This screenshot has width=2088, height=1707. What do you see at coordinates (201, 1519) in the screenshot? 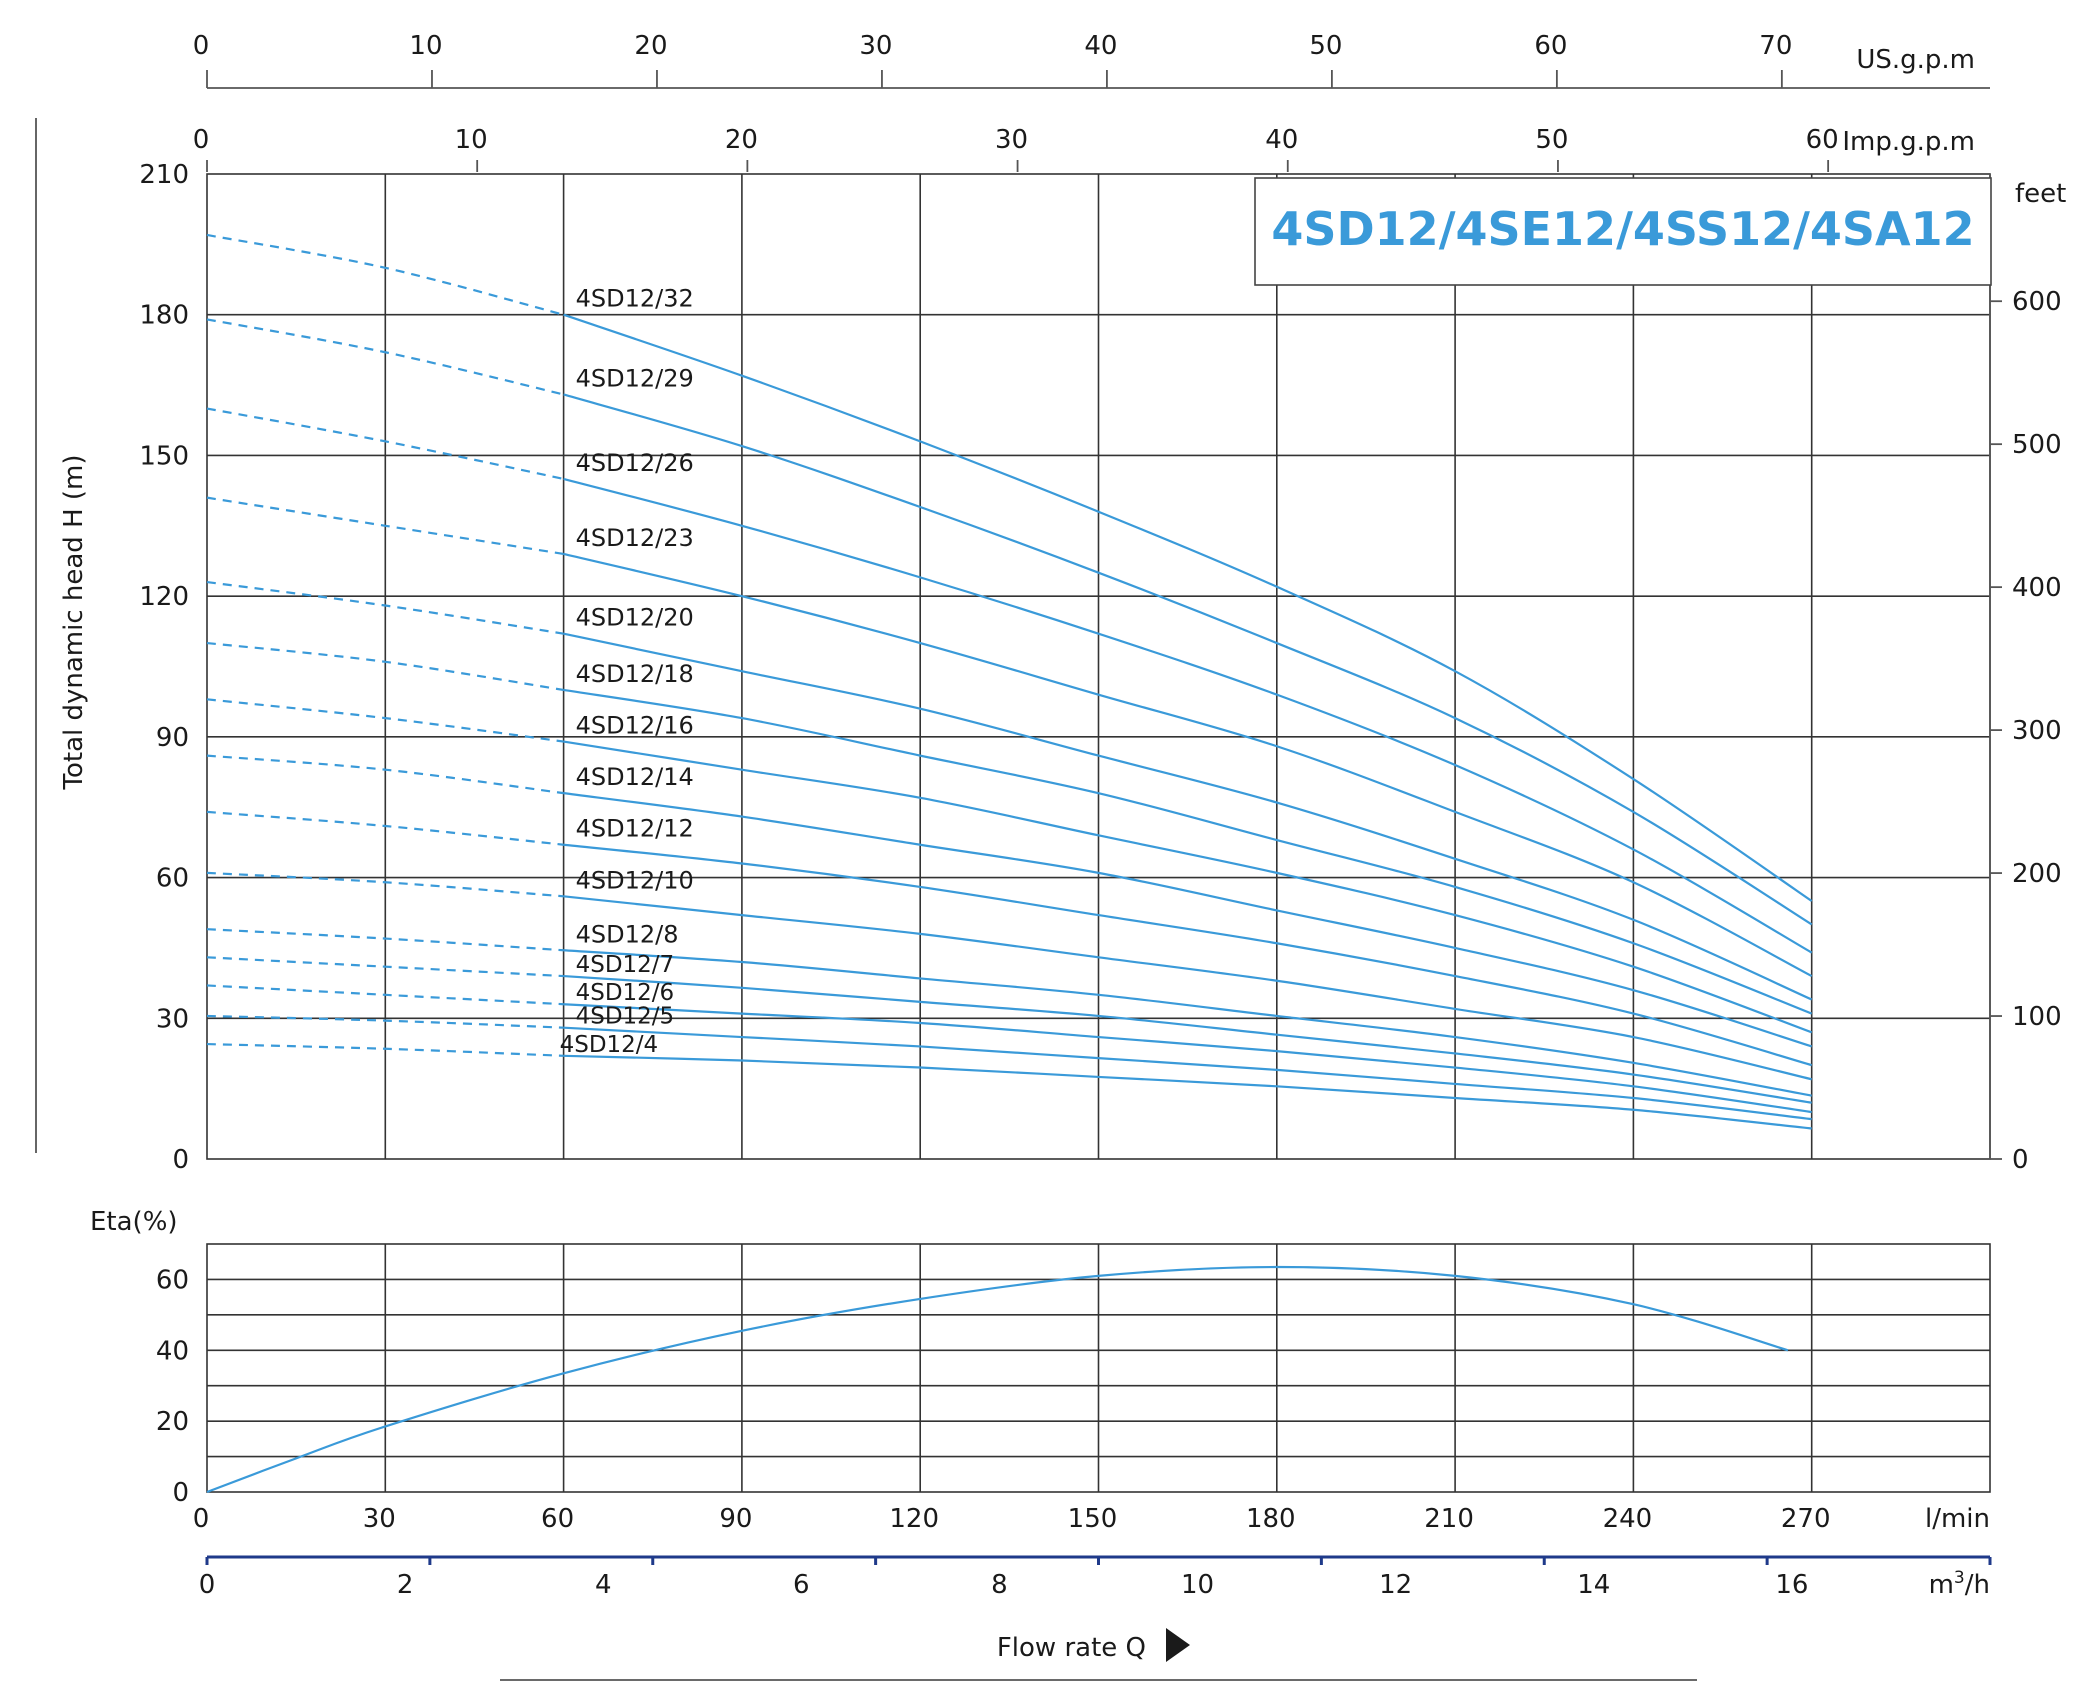
I see `lmin-tick-label: 0` at bounding box center [201, 1519].